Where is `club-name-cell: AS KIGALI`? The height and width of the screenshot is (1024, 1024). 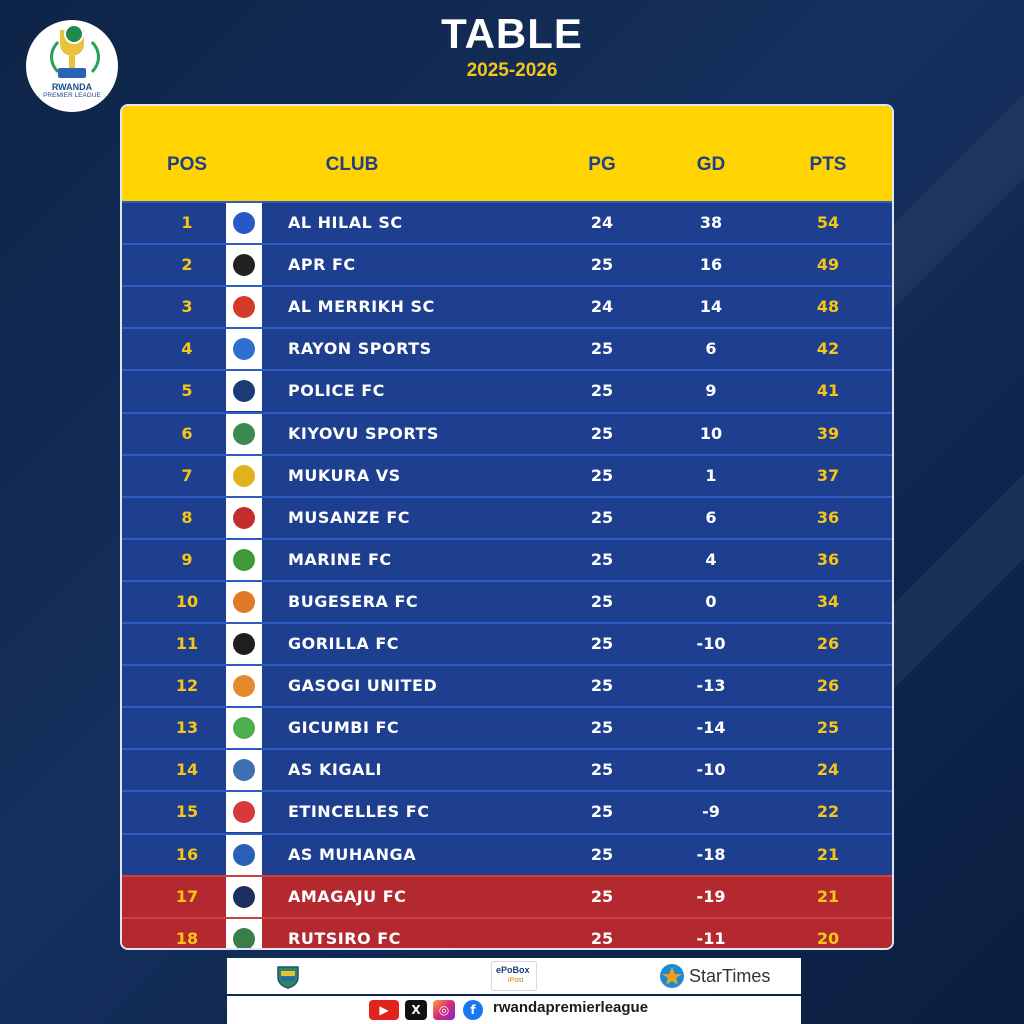 club-name-cell: AS KIGALI is located at coordinates (335, 770).